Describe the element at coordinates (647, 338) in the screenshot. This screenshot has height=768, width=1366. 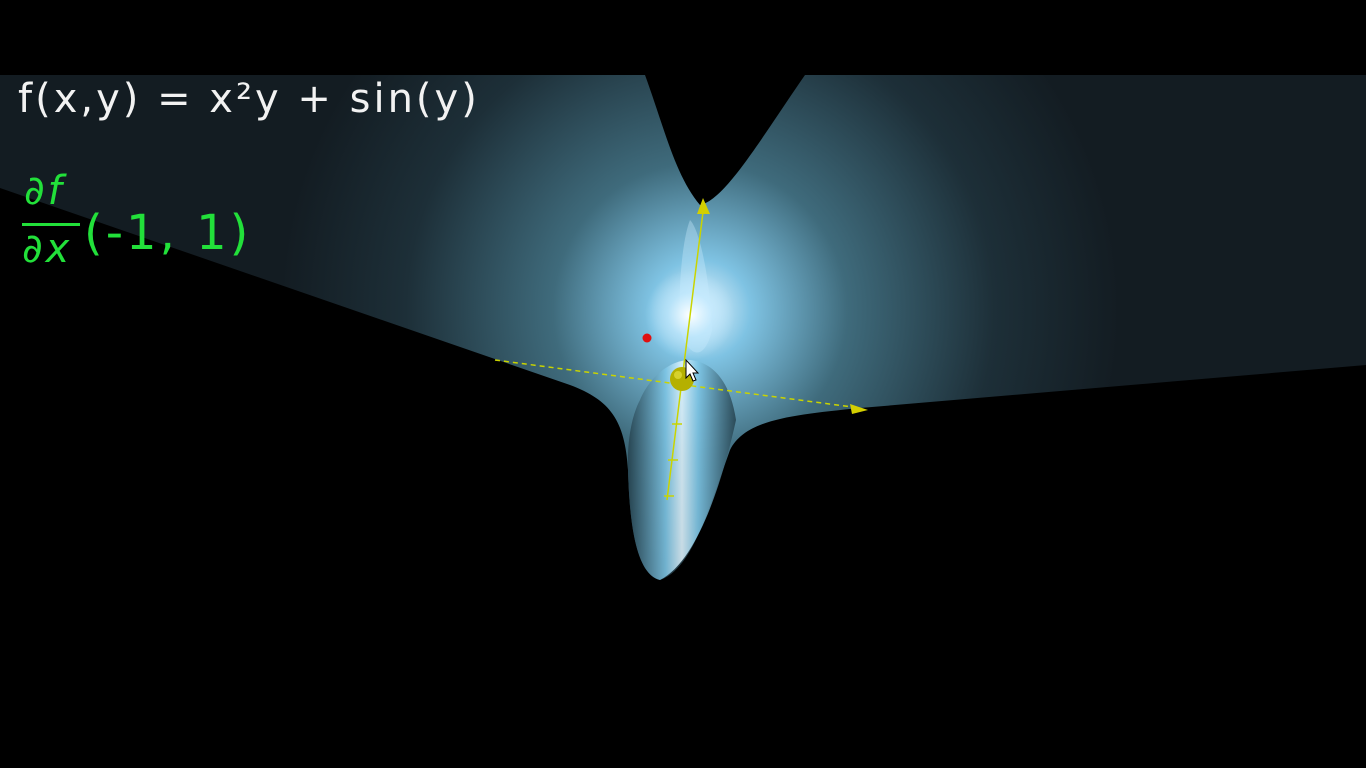
I see `red-marker` at that location.